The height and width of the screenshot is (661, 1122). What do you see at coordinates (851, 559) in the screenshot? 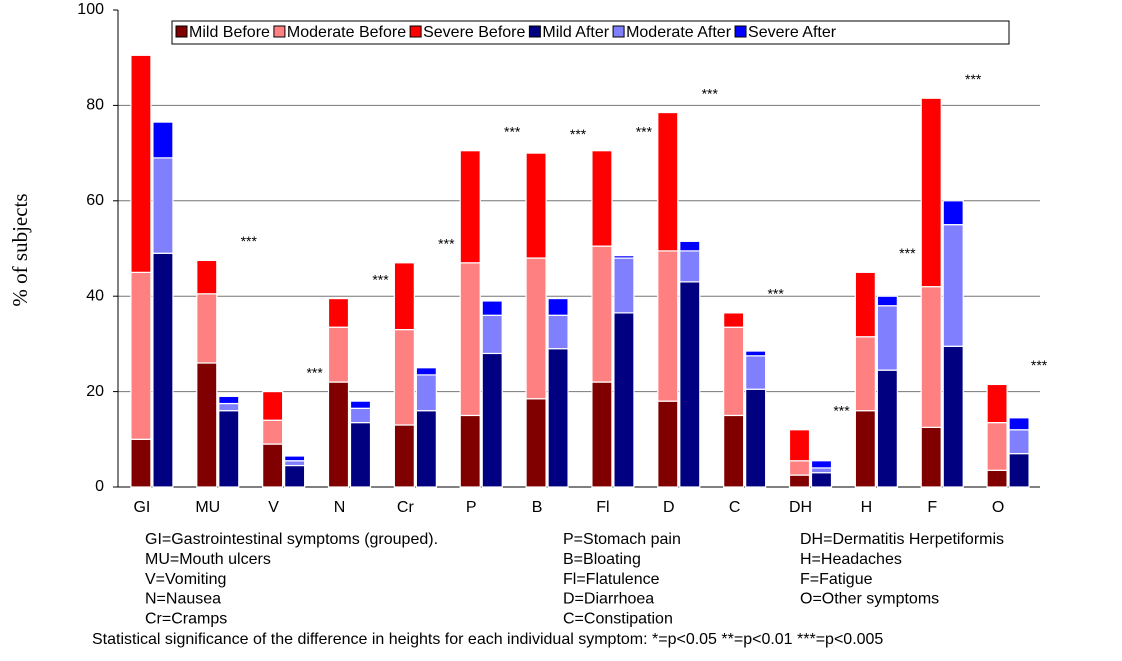
I see `note: H=Headaches` at bounding box center [851, 559].